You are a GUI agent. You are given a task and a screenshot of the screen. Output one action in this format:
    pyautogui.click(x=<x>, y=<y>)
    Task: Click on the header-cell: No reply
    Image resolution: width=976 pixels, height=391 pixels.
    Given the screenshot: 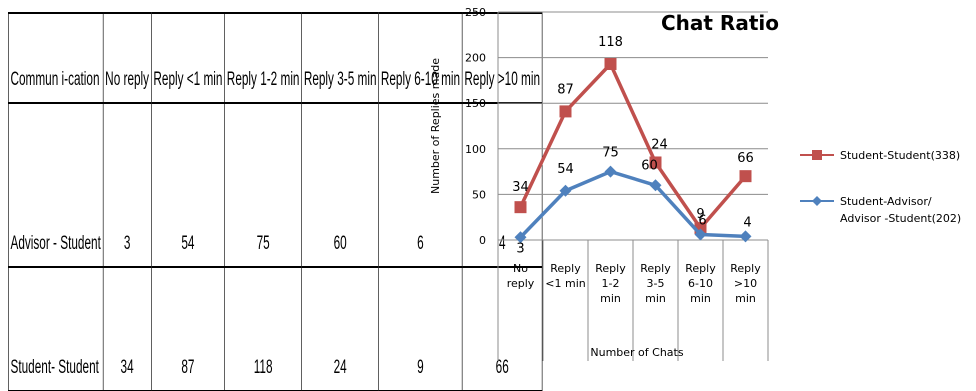 What is the action you would take?
    pyautogui.click(x=127, y=58)
    